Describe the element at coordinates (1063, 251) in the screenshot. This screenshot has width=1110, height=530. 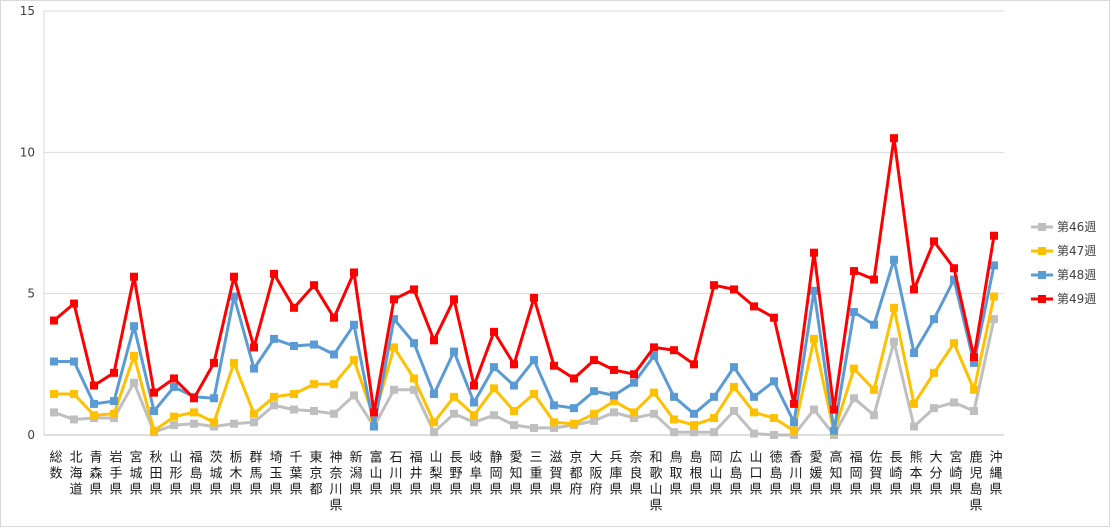
I see `legend-item: 第47週` at that location.